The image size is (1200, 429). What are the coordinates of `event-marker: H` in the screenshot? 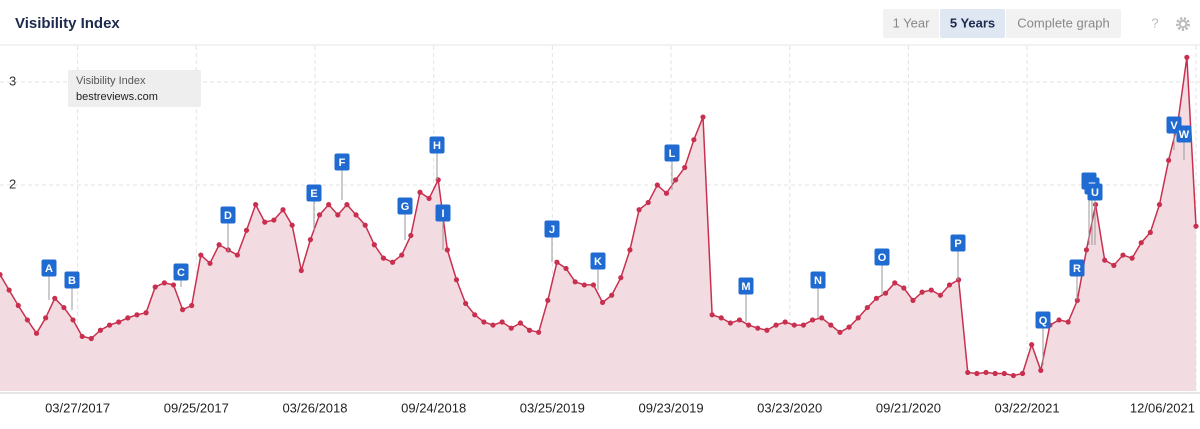 It's located at (437, 158).